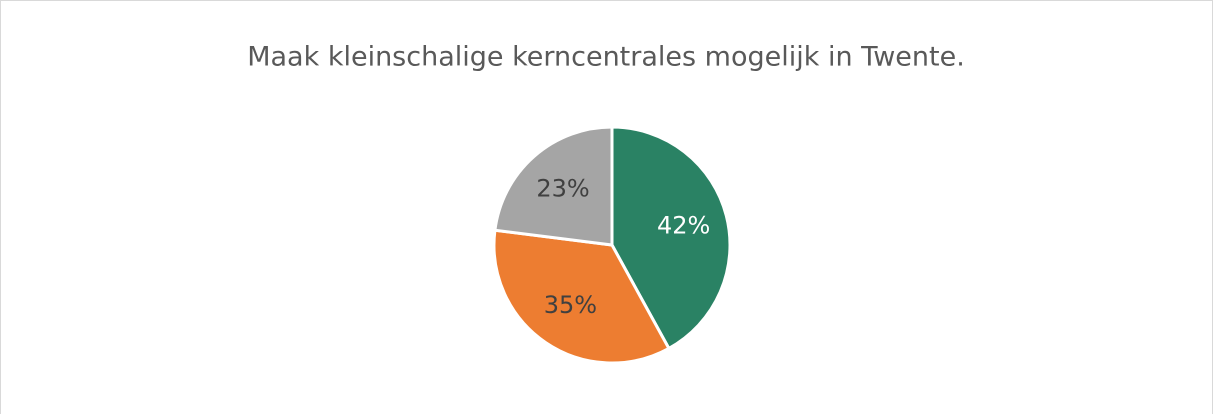 This screenshot has height=414, width=1213. Describe the element at coordinates (562, 188) in the screenshot. I see `data-label: 23%` at that location.